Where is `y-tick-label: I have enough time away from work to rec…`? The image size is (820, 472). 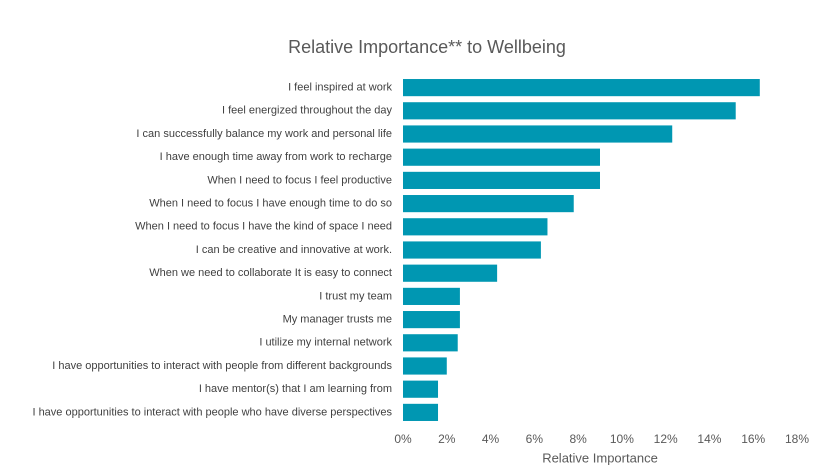 y-tick-label: I have enough time away from work to rec… is located at coordinates (276, 157).